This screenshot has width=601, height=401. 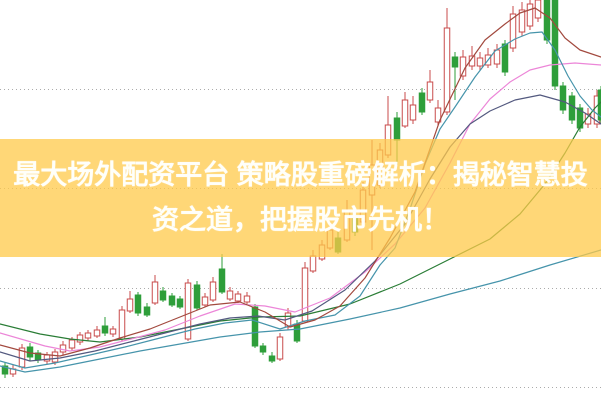 I want to click on promo-title-line1: 最大场外配资平台 策略股重磅解析：揭秘智慧投, so click(x=300, y=175).